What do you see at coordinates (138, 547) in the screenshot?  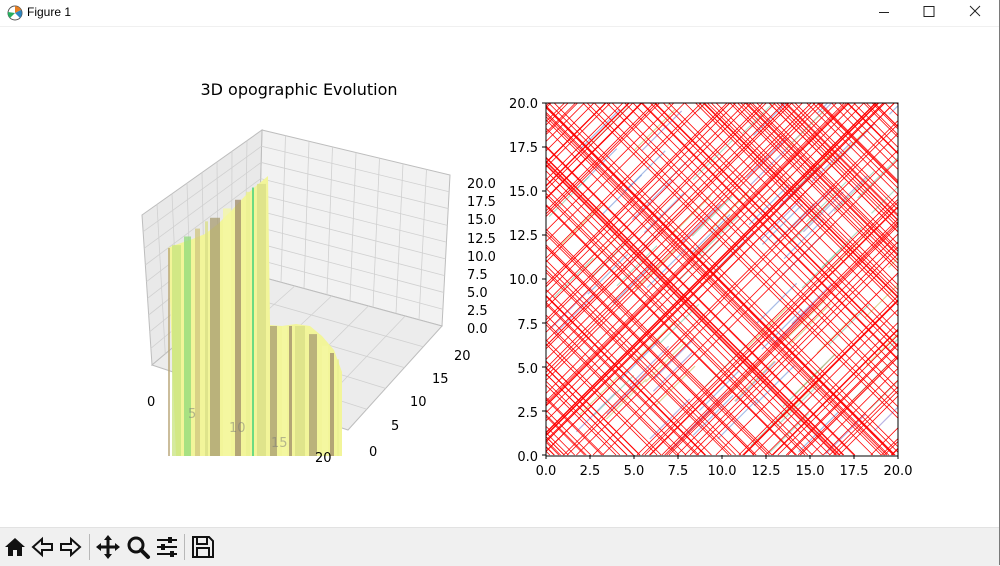 I see `search-icon` at bounding box center [138, 547].